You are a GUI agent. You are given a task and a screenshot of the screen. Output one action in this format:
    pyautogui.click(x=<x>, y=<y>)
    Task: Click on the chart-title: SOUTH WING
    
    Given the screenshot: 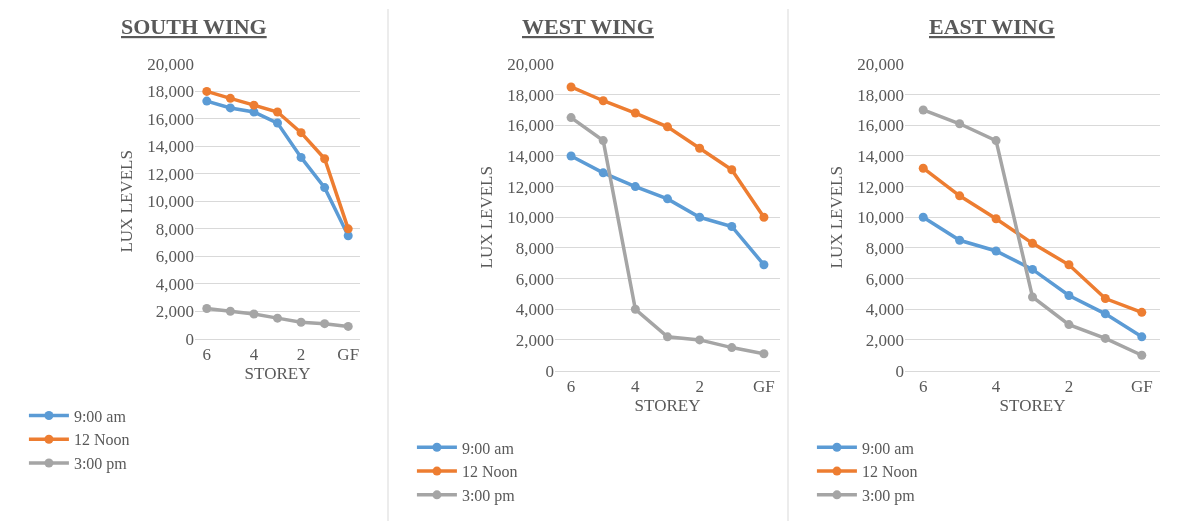 What is the action you would take?
    pyautogui.click(x=194, y=26)
    